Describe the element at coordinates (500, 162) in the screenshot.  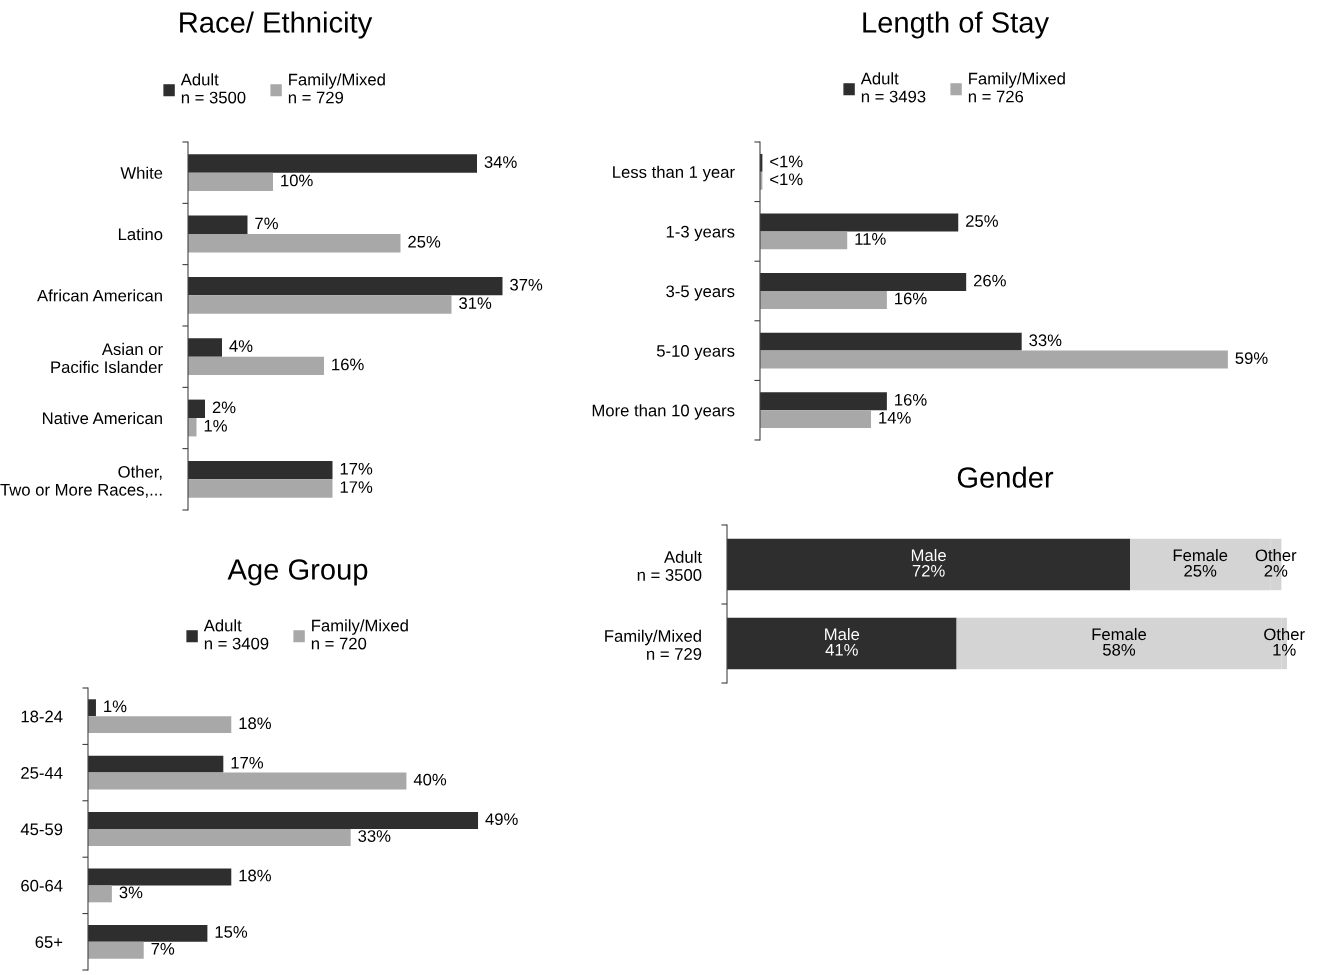
I see `data-label: 34%` at that location.